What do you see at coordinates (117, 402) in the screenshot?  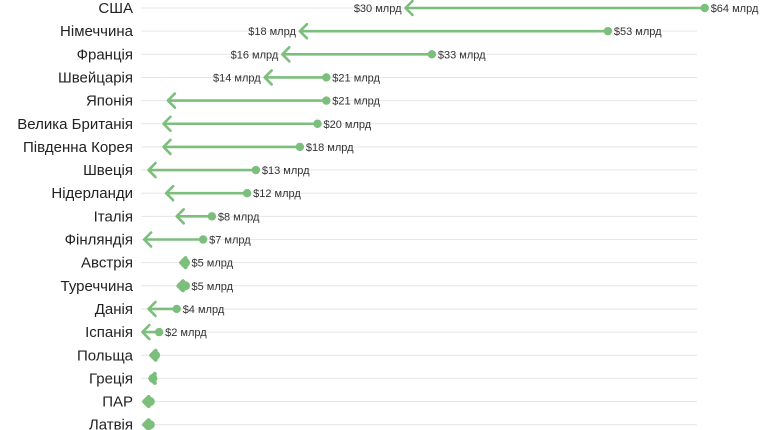 I see `country-label: ПАР` at bounding box center [117, 402].